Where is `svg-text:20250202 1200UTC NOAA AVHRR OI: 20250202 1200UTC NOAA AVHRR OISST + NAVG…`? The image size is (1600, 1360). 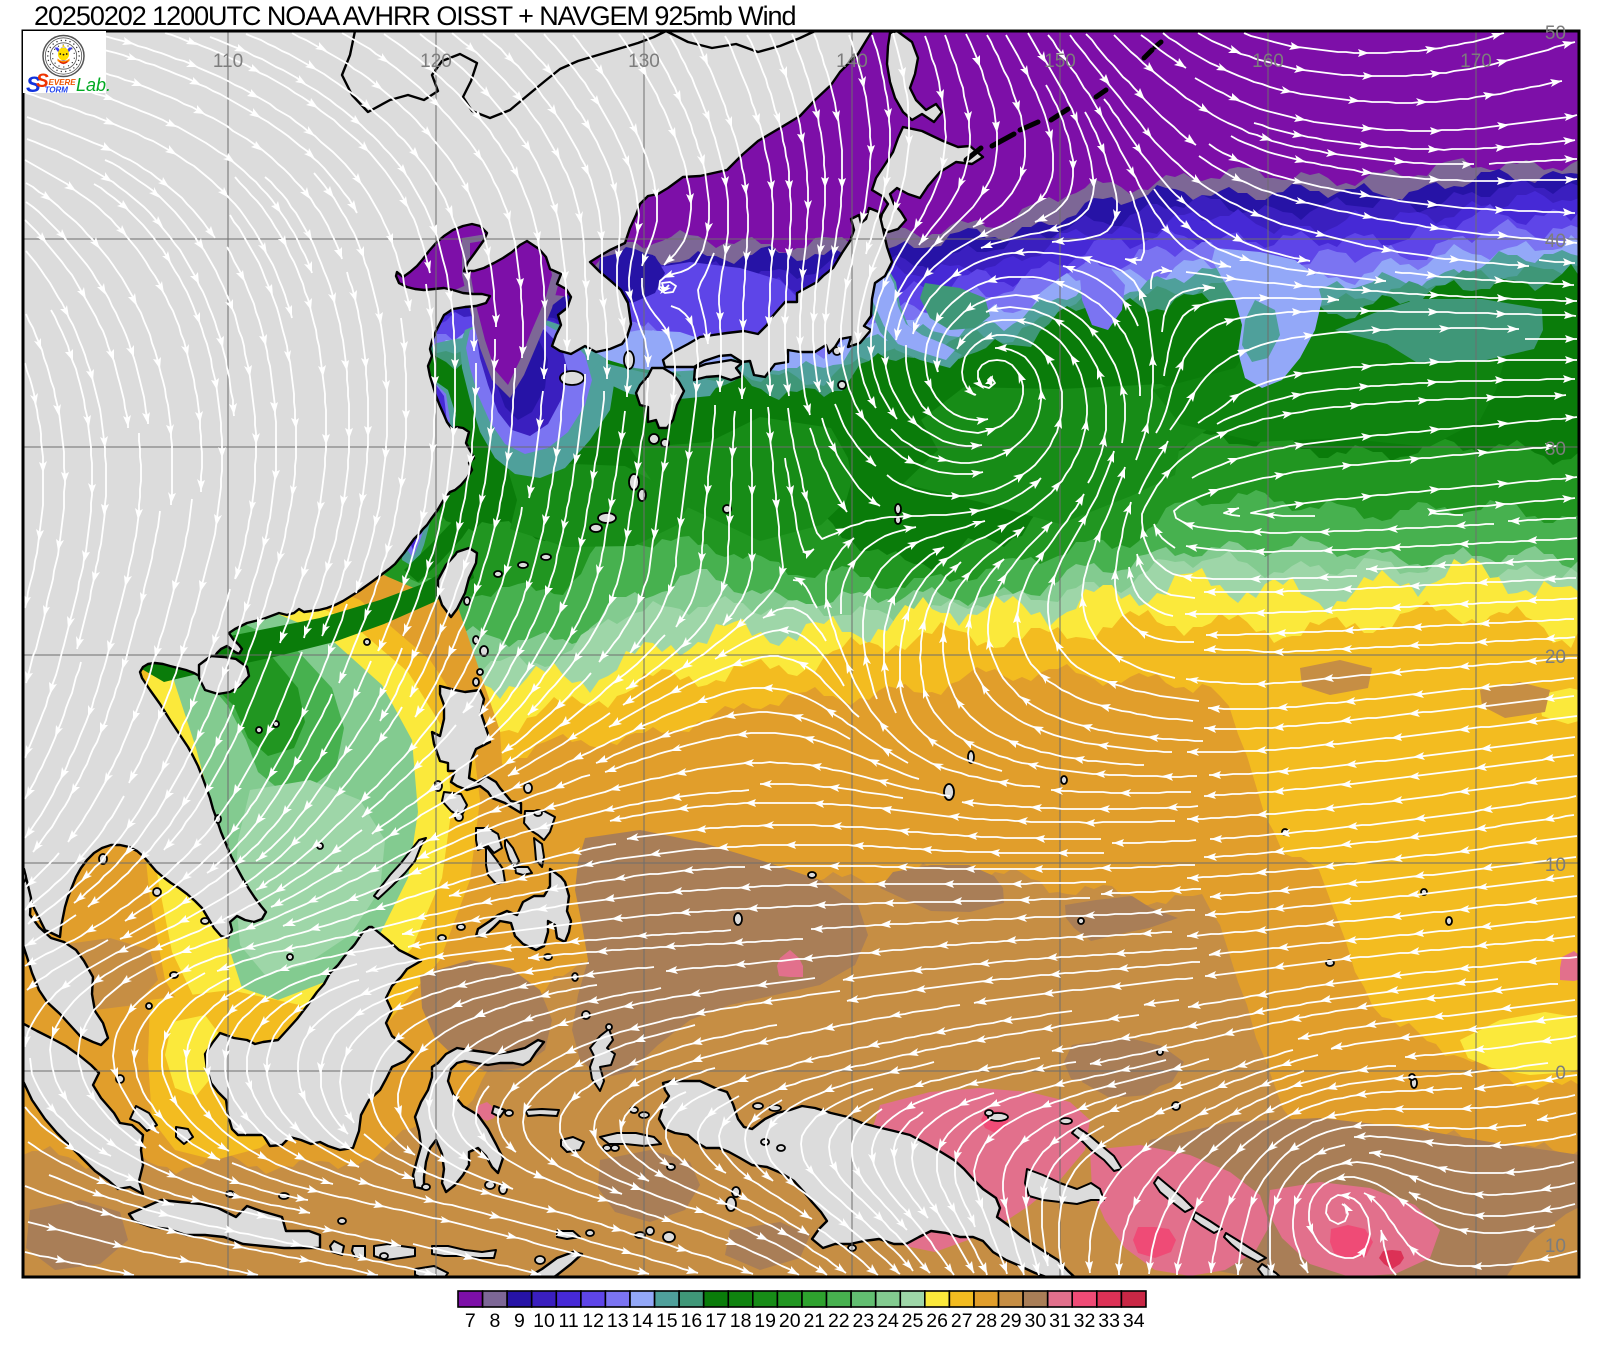
svg-text:20250202 1200UTC NOAA AVHRR OI: 20250202 1200UTC NOAA AVHRR OISST + NAVG… is located at coordinates (415, 16).